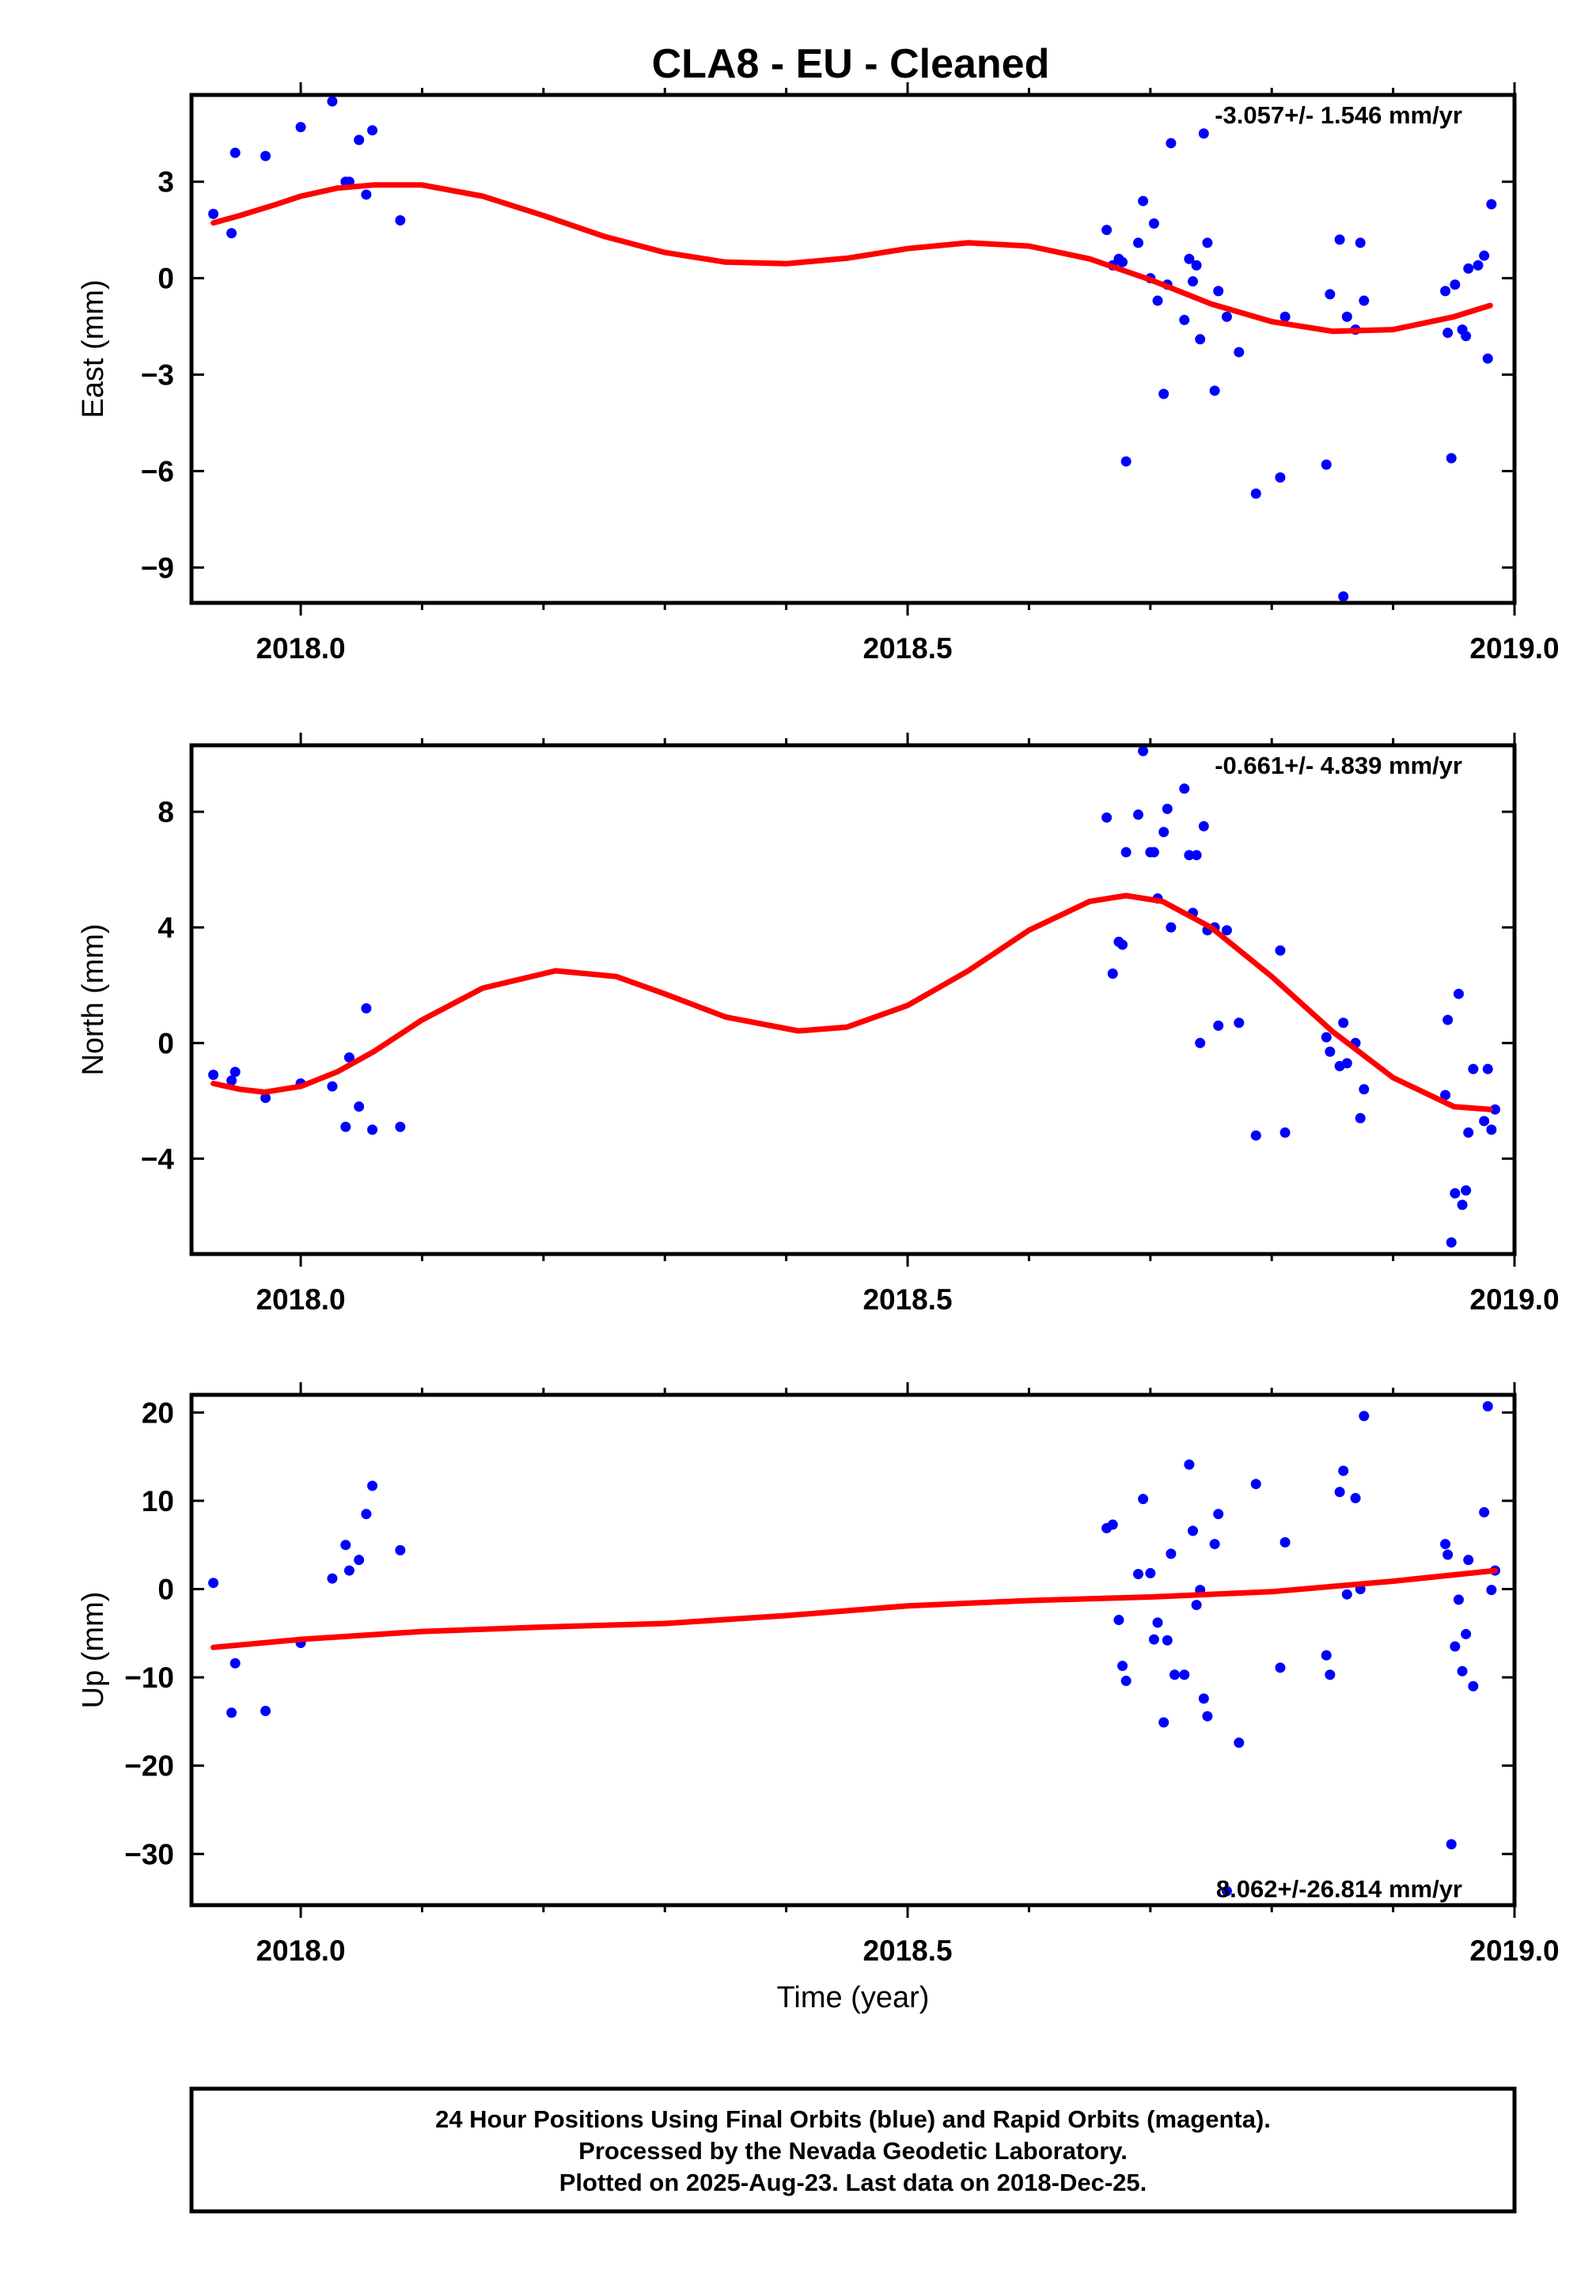 This screenshot has width=1596, height=2296. I want to click on x-tick-label: 2018.0, so click(300, 1951).